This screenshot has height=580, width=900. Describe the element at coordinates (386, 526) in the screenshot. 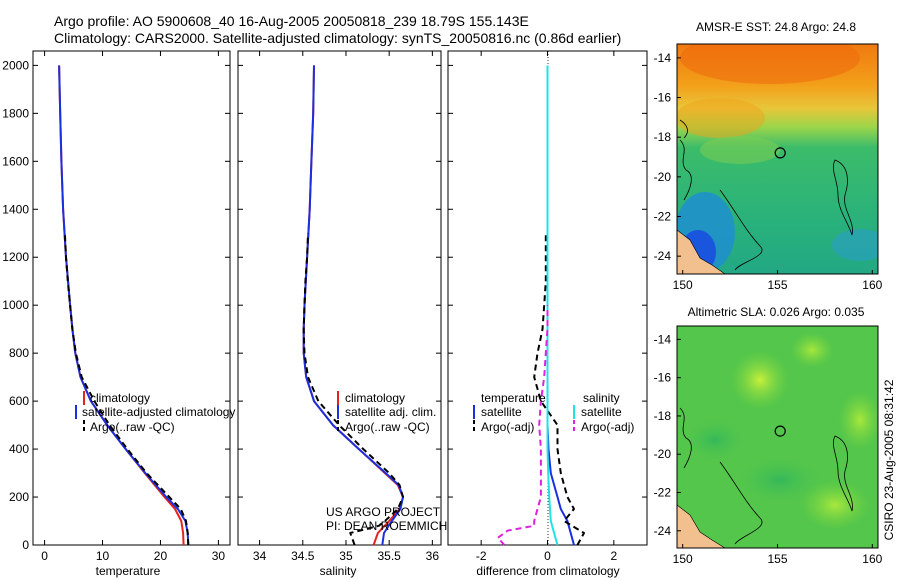

I see `project-line2: PI: DEAN ROEMMICH` at that location.